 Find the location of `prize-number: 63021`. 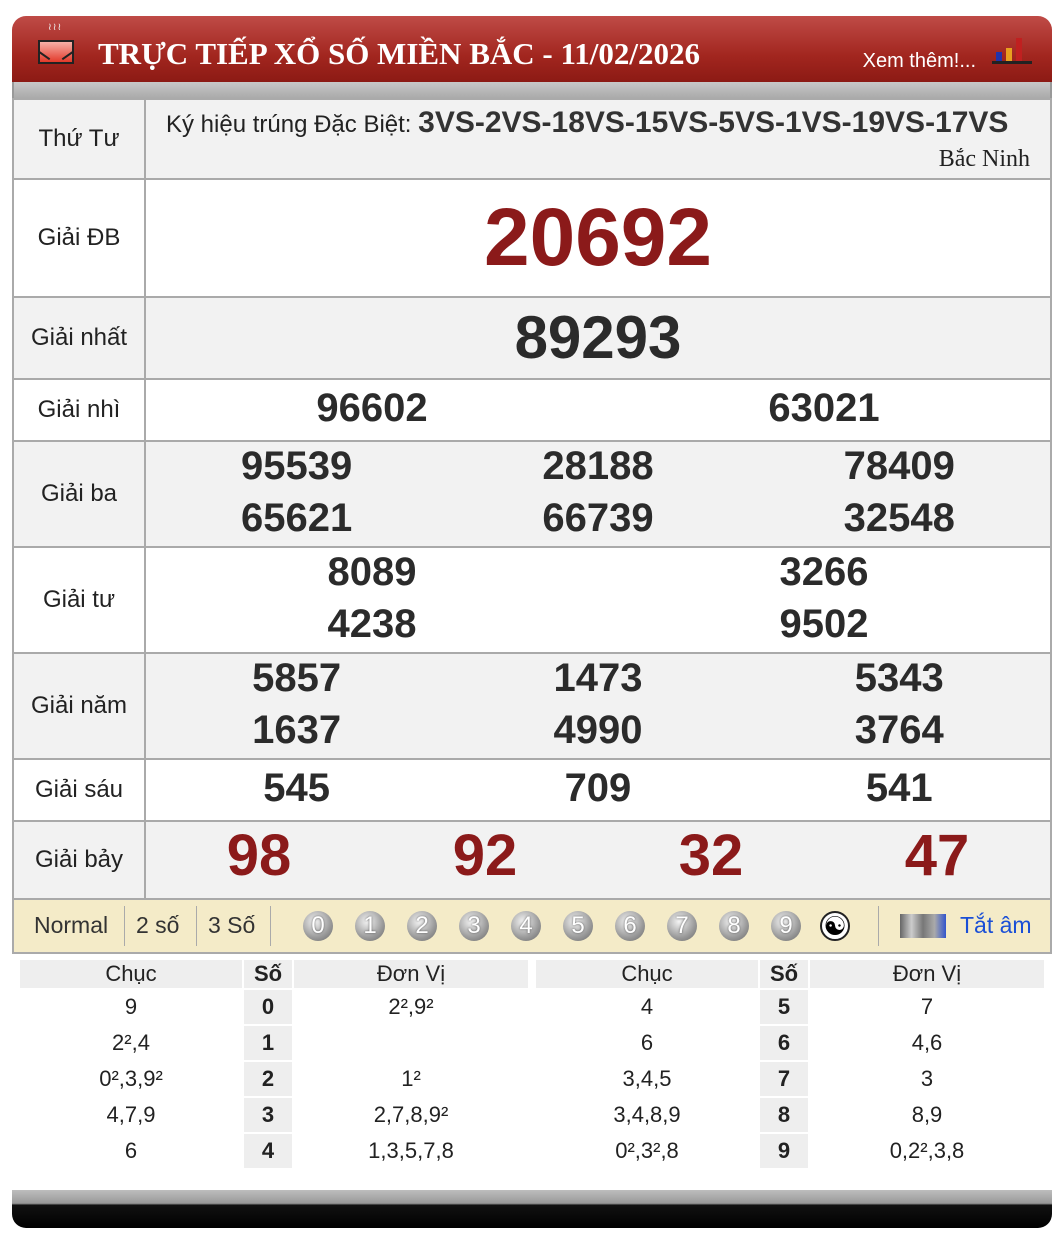

prize-number: 63021 is located at coordinates (824, 408).